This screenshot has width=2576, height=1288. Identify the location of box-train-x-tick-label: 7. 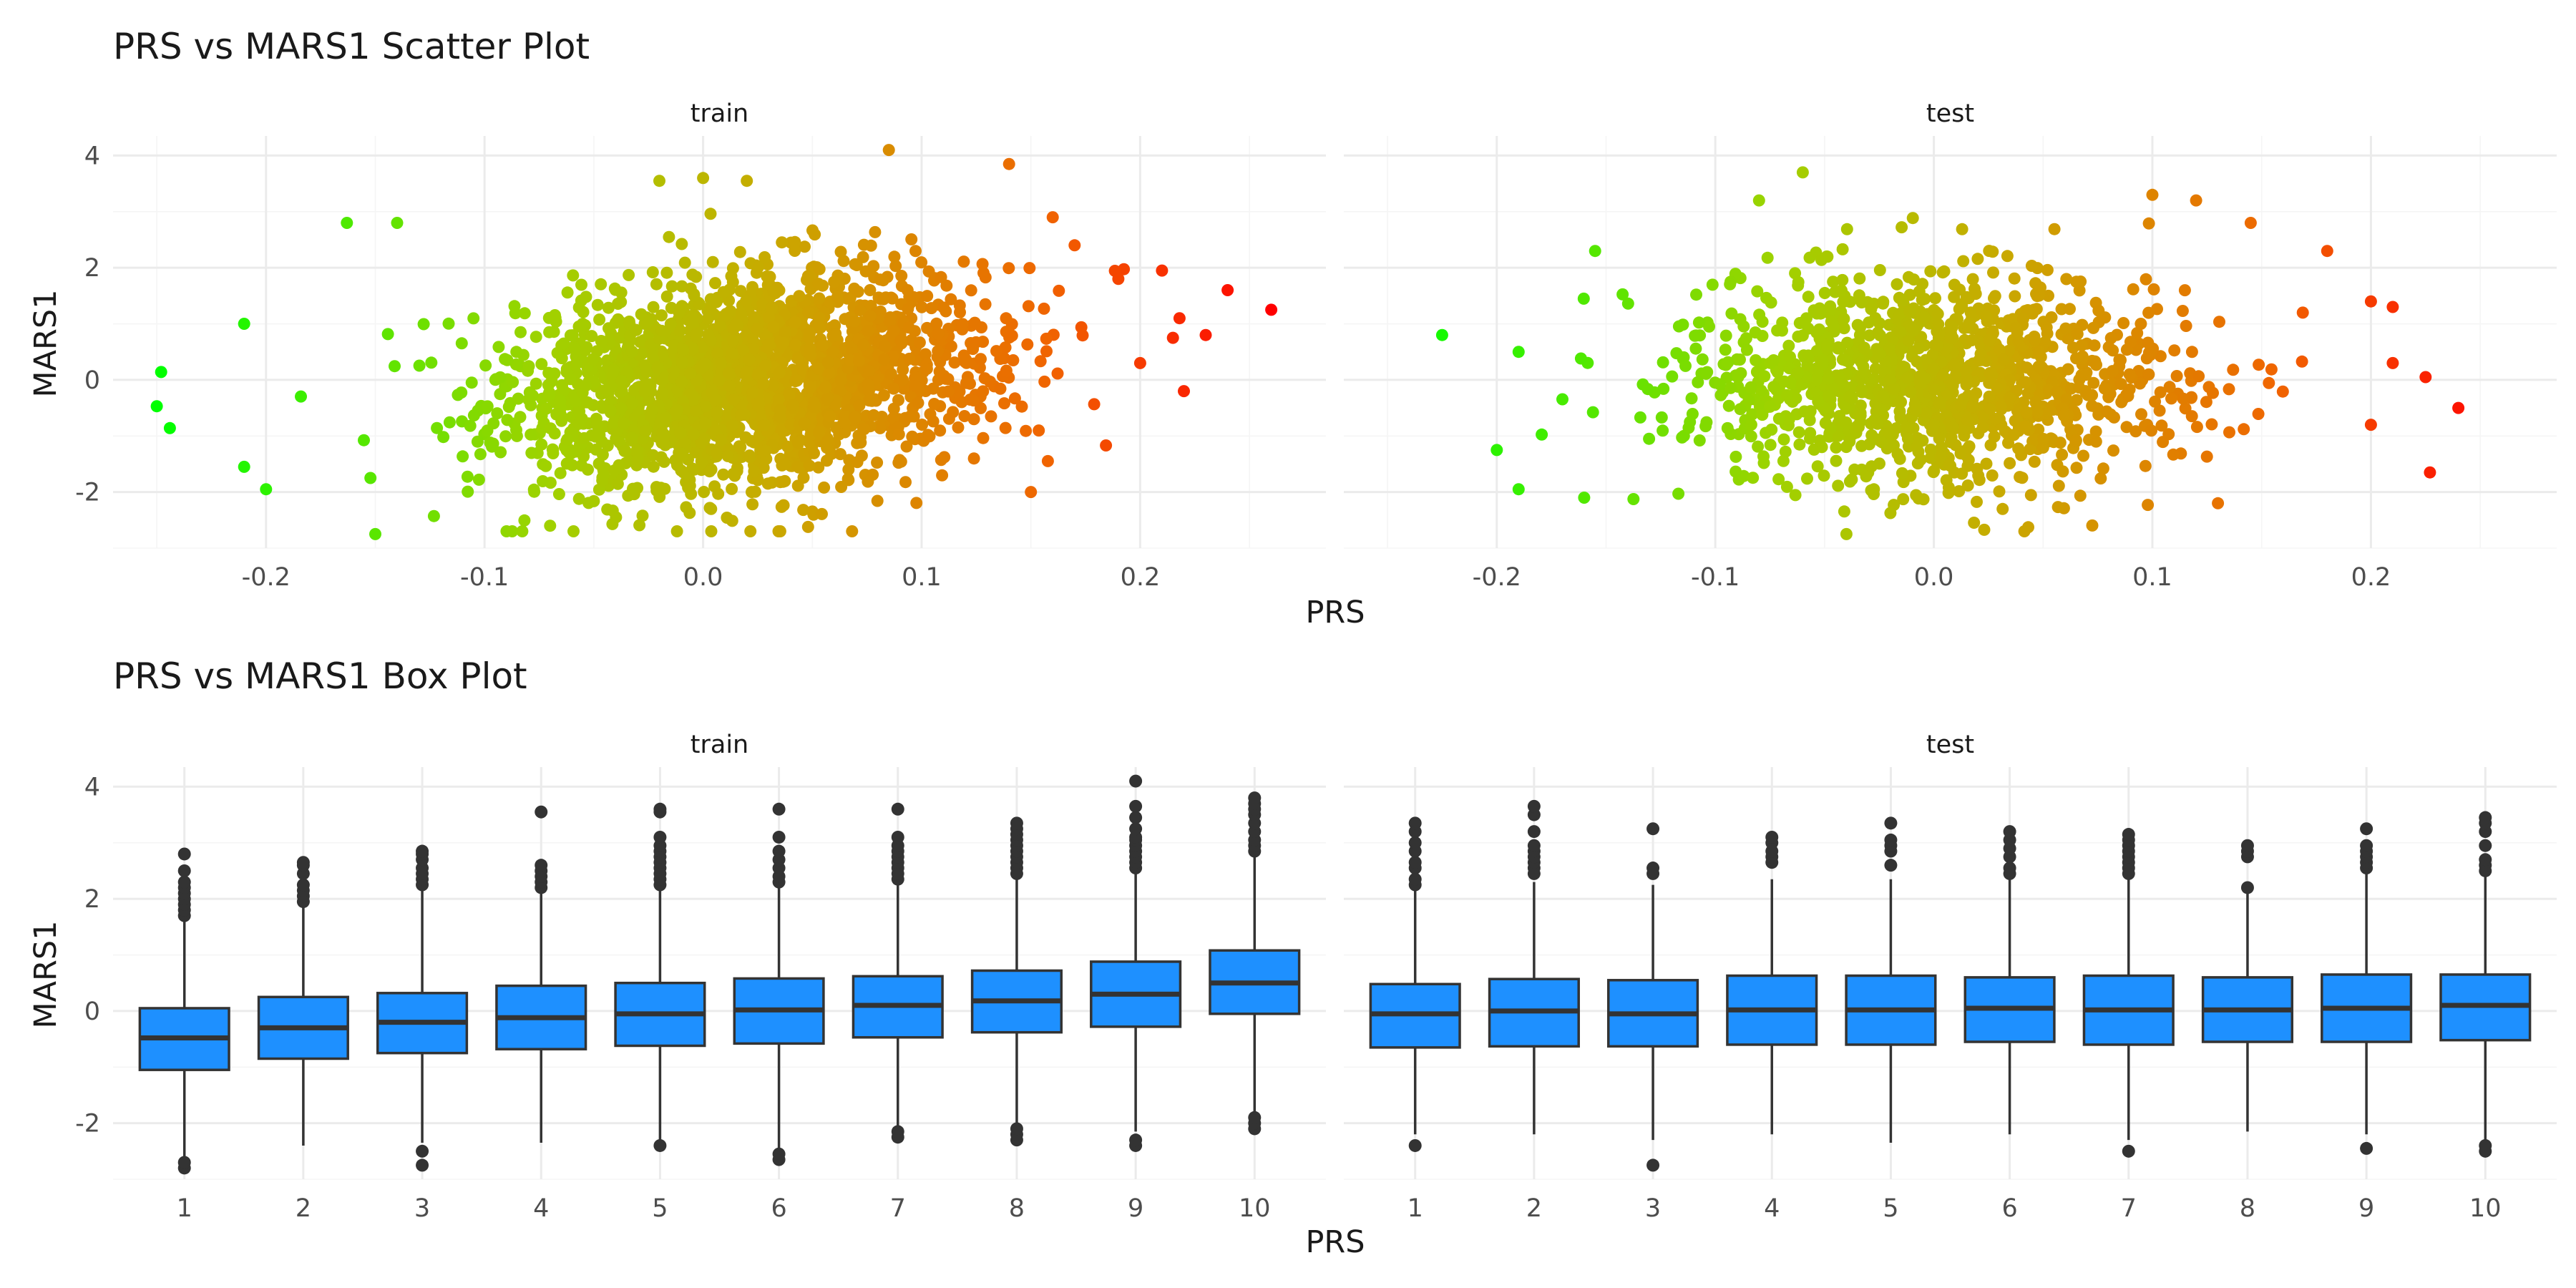
(898, 1208).